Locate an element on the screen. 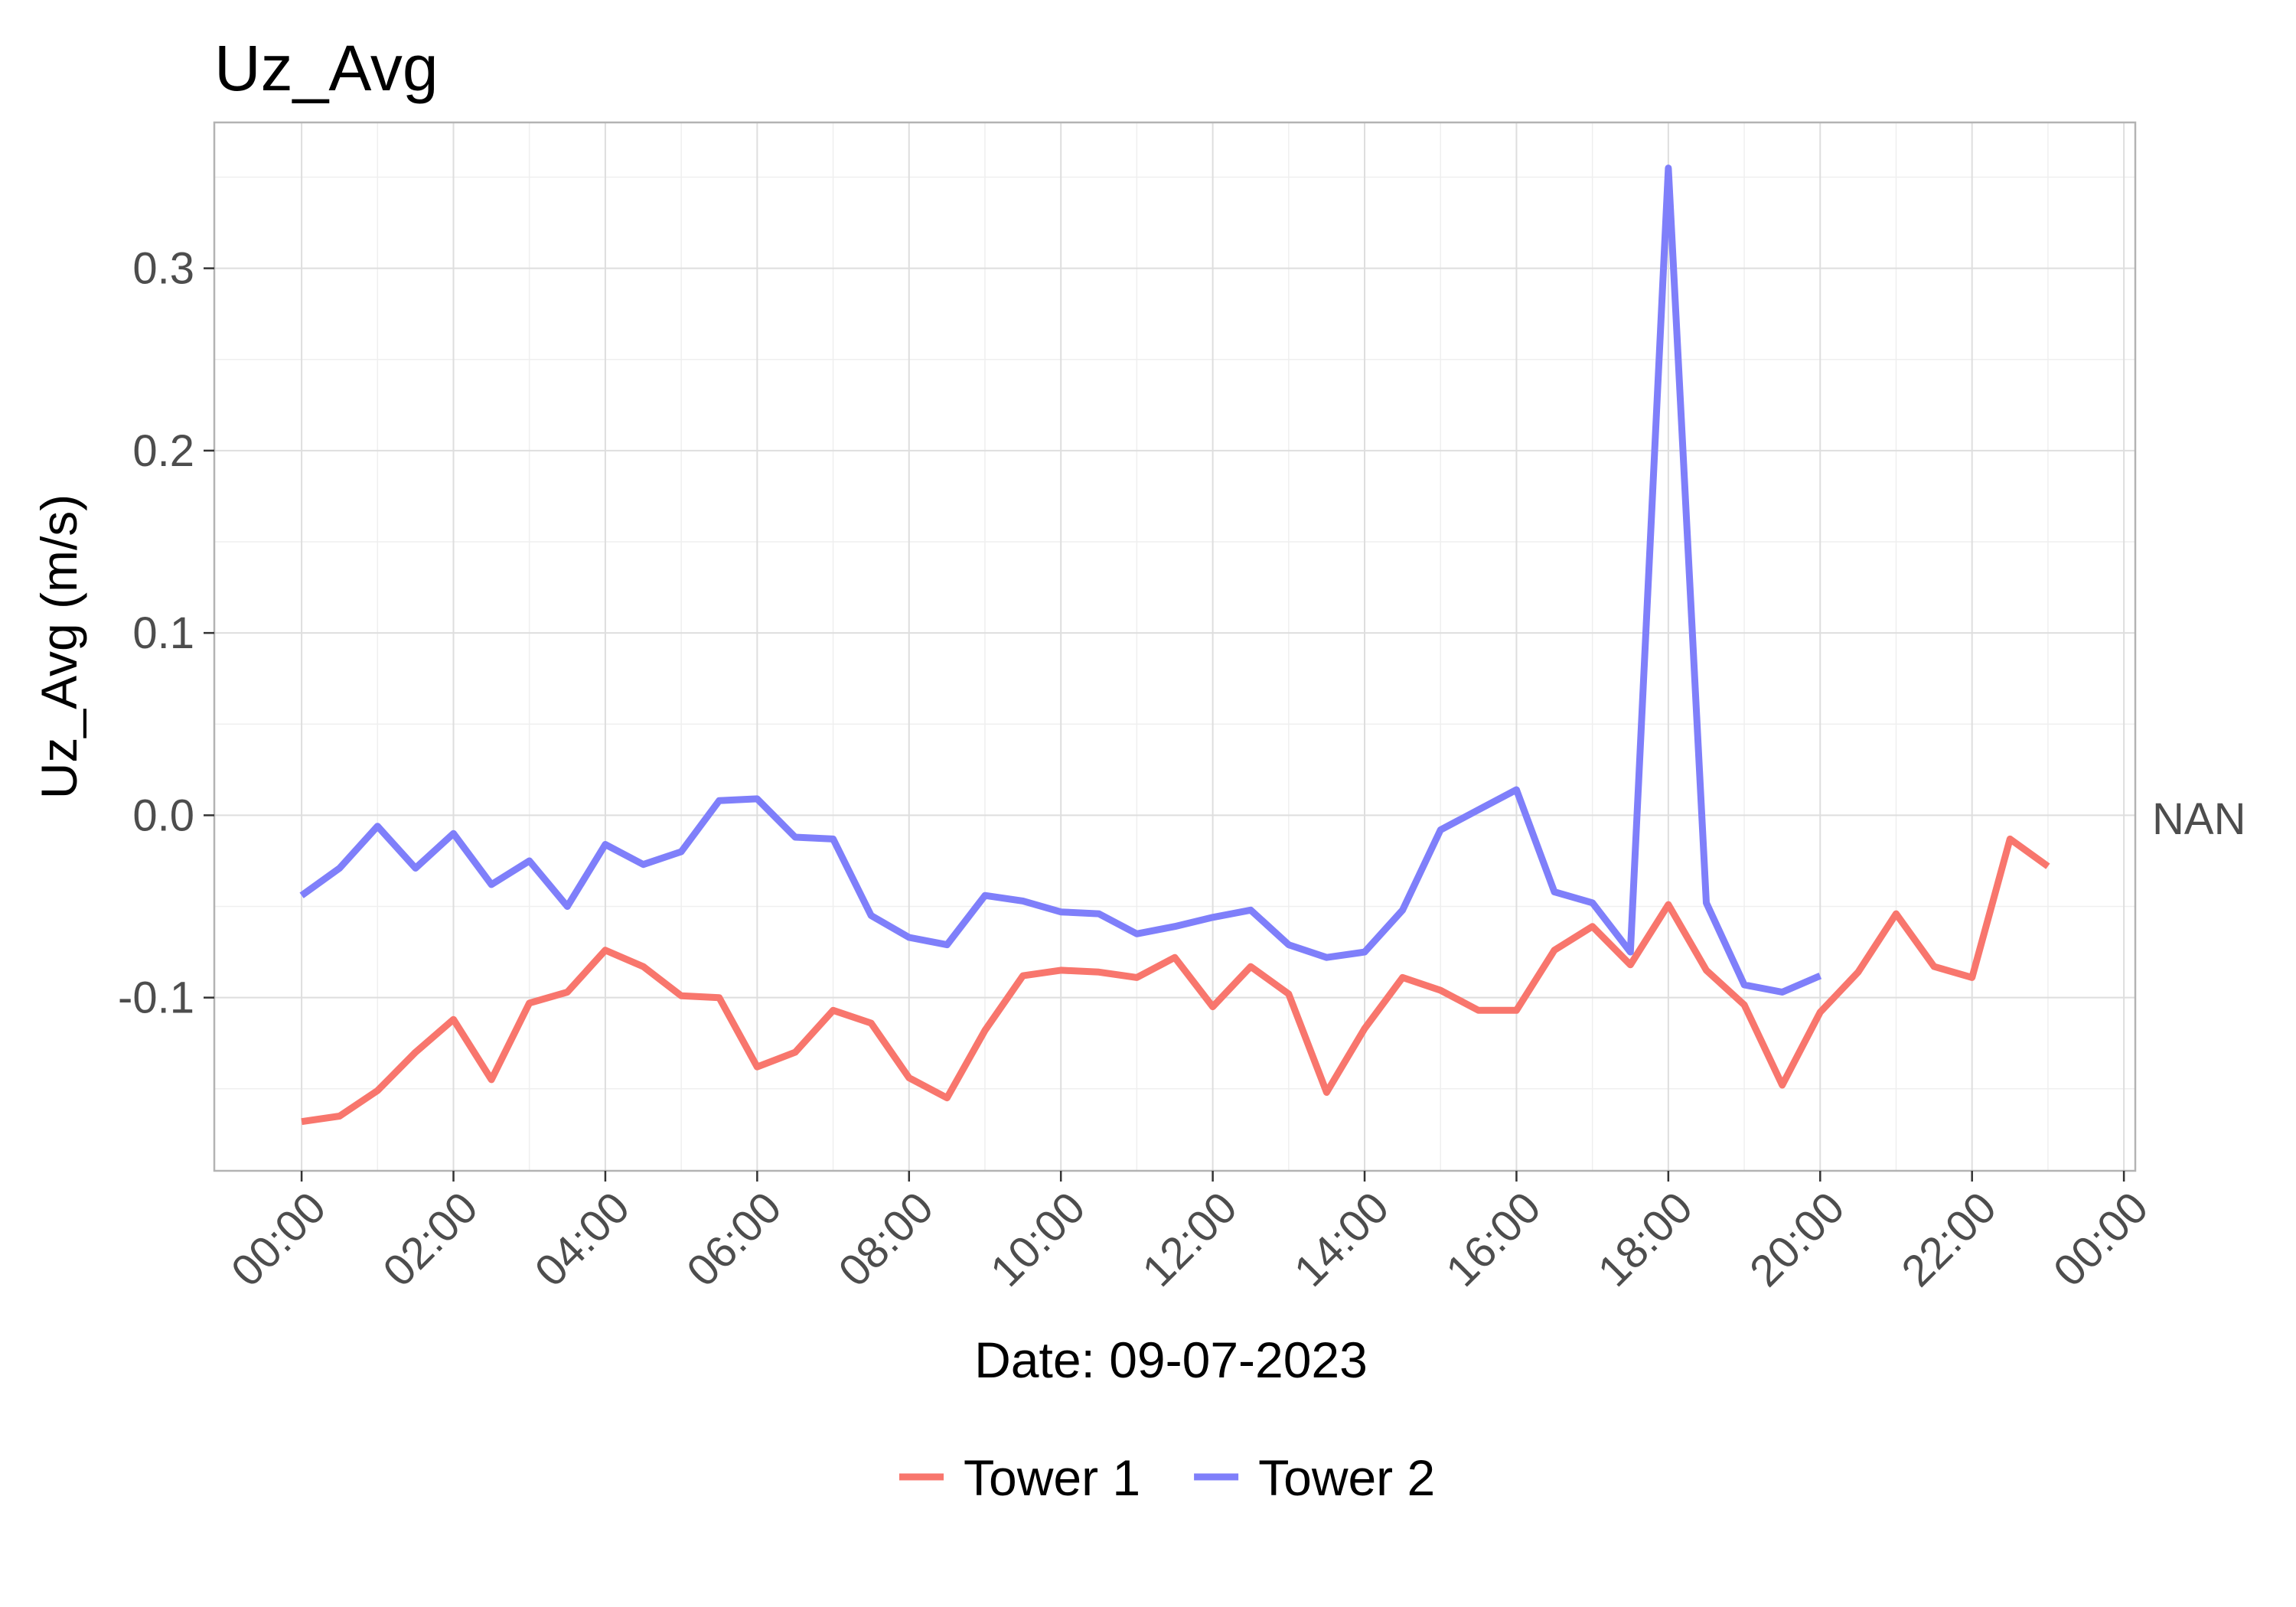 This screenshot has height=1607, width=2296. x-tick-label: 04:00 is located at coordinates (583, 1239).